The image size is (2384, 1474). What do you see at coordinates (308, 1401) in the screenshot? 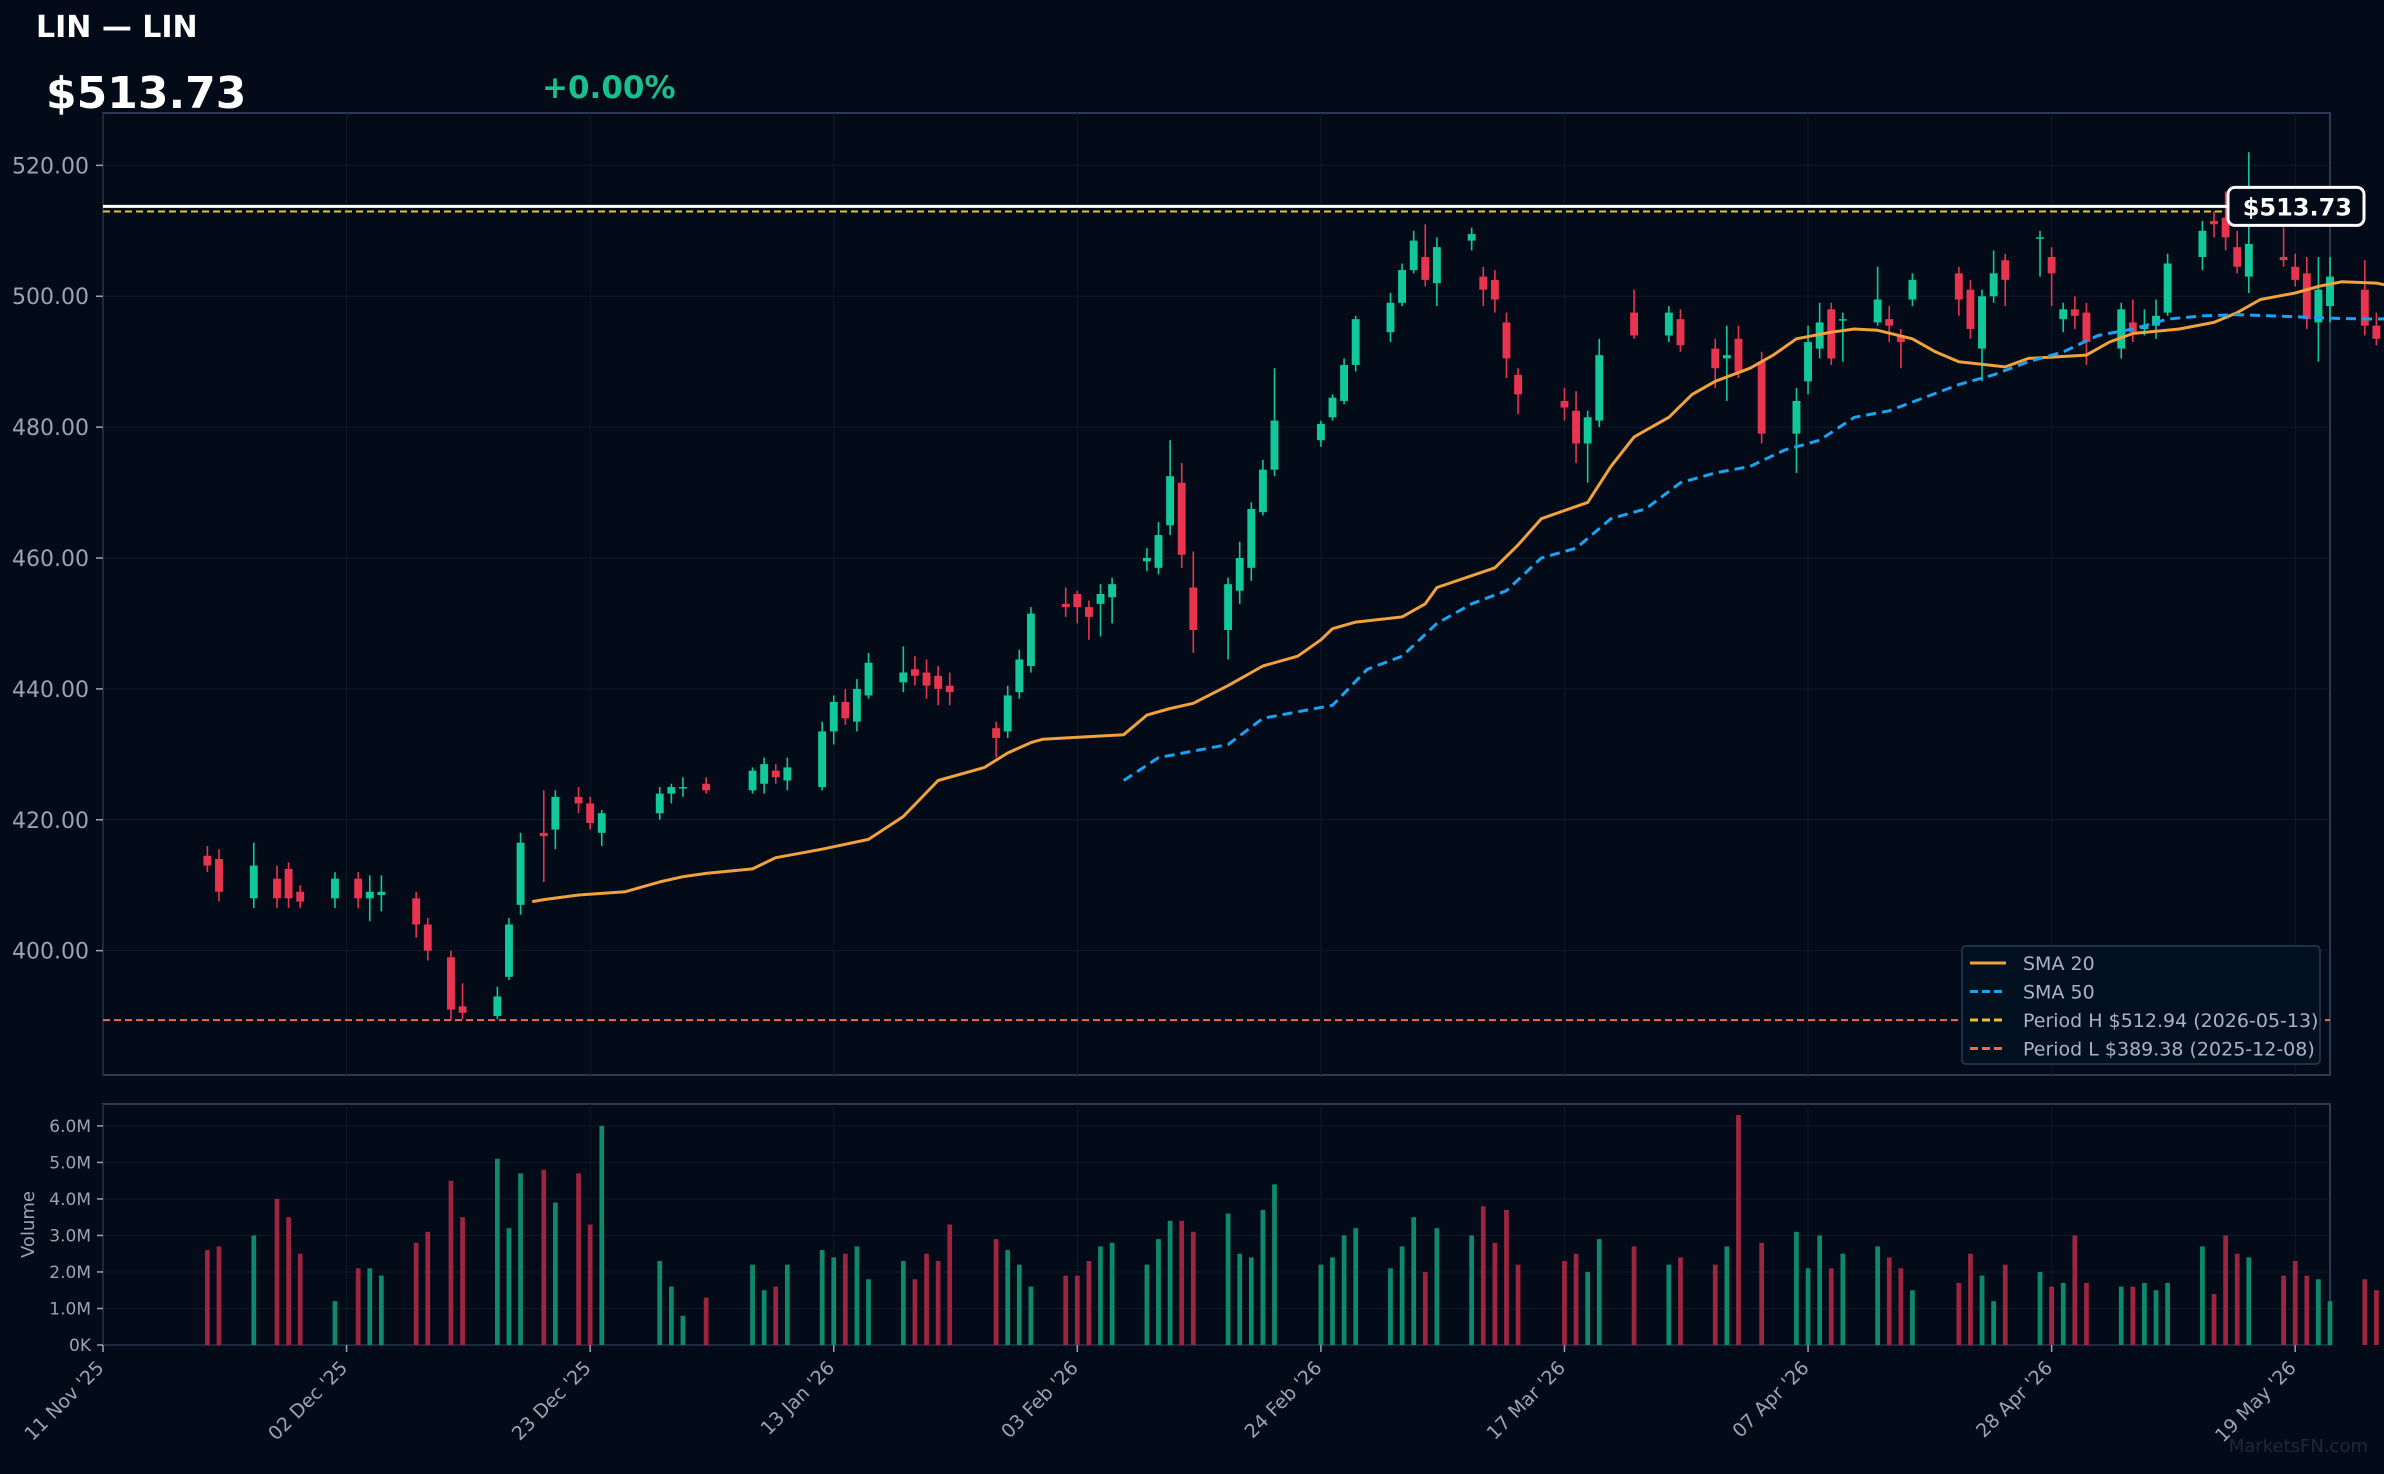
I see `x-tick-label: 02 Dec '25` at bounding box center [308, 1401].